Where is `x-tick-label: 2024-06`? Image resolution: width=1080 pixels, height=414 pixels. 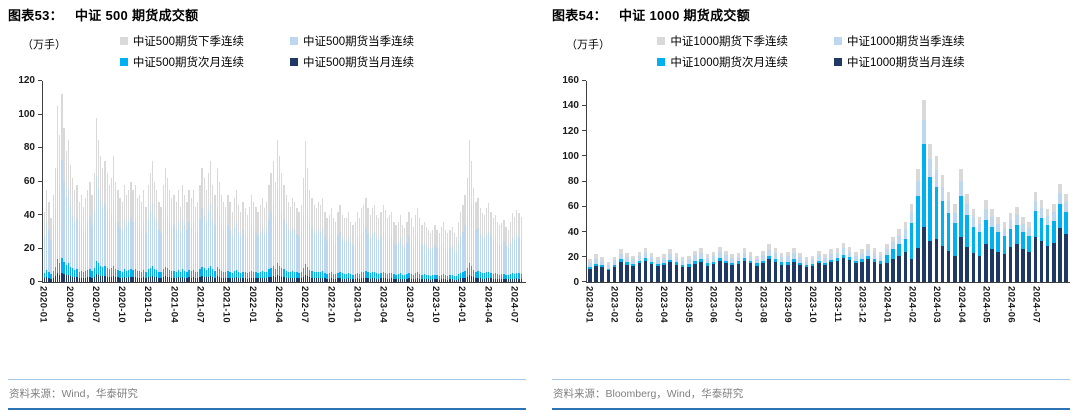 x-tick-label: 2024-06 is located at coordinates (1011, 304).